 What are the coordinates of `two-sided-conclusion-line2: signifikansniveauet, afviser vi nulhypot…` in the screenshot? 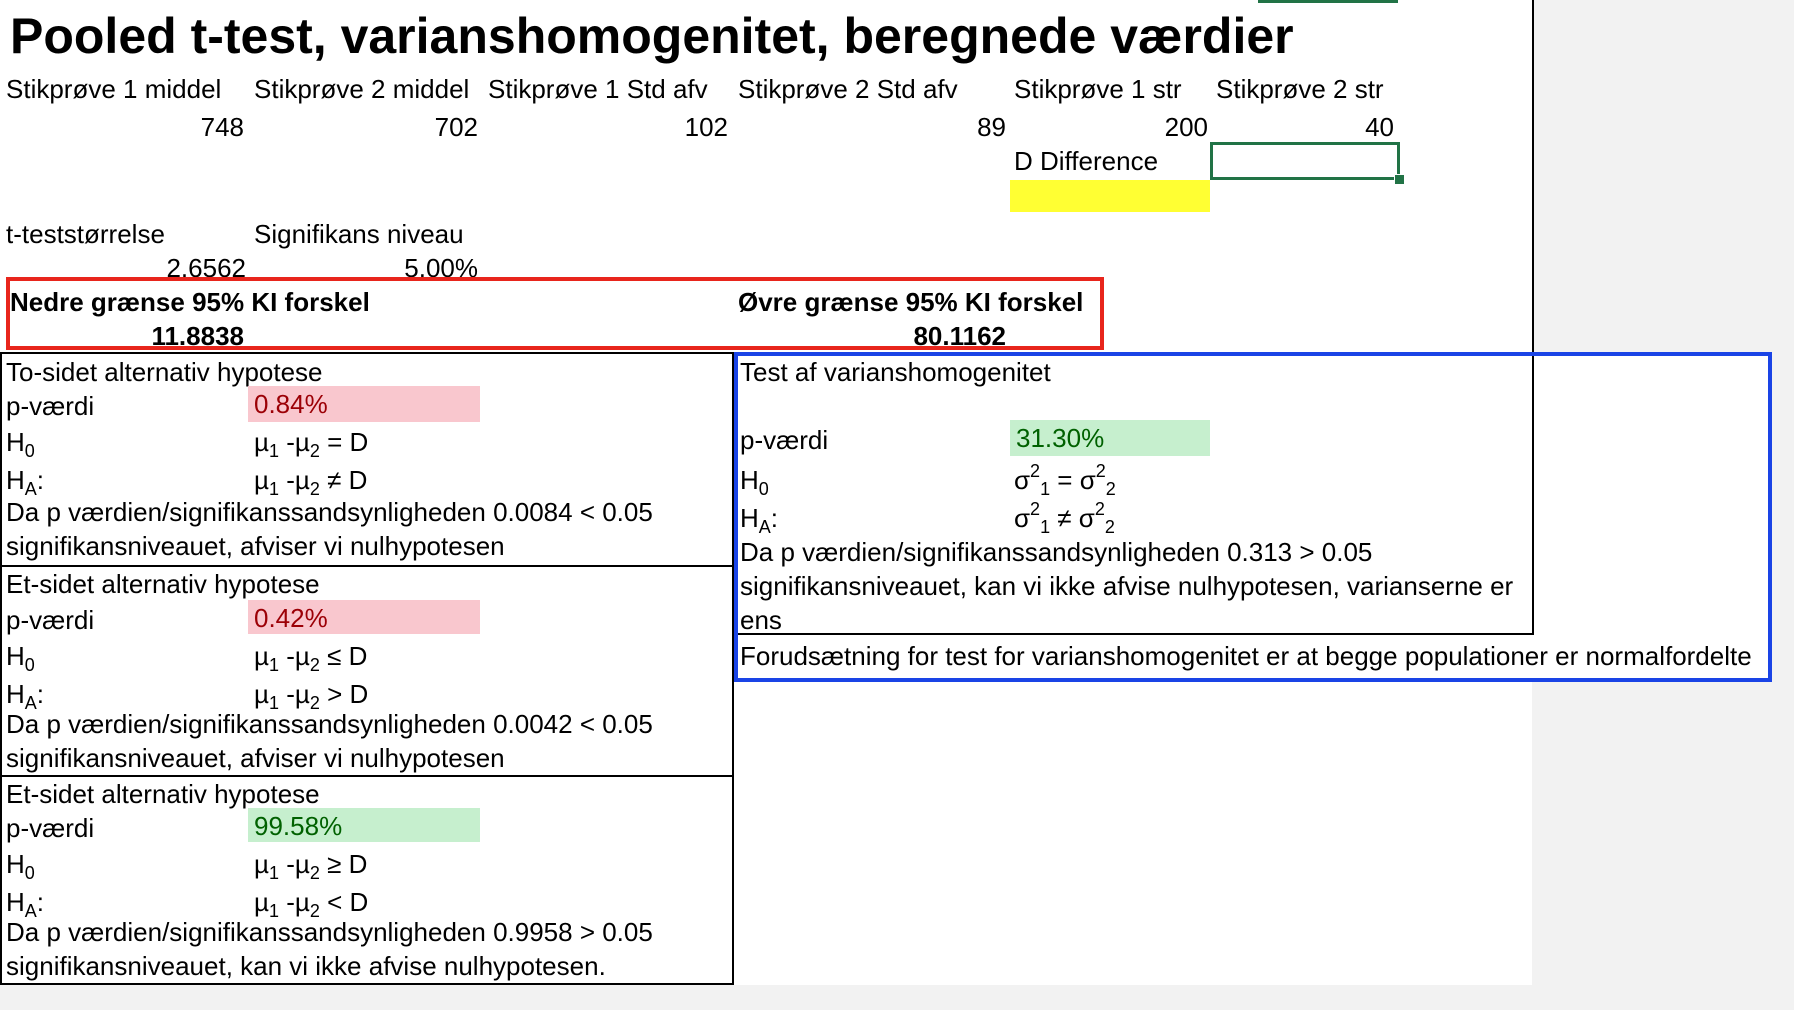 It's located at (255, 546).